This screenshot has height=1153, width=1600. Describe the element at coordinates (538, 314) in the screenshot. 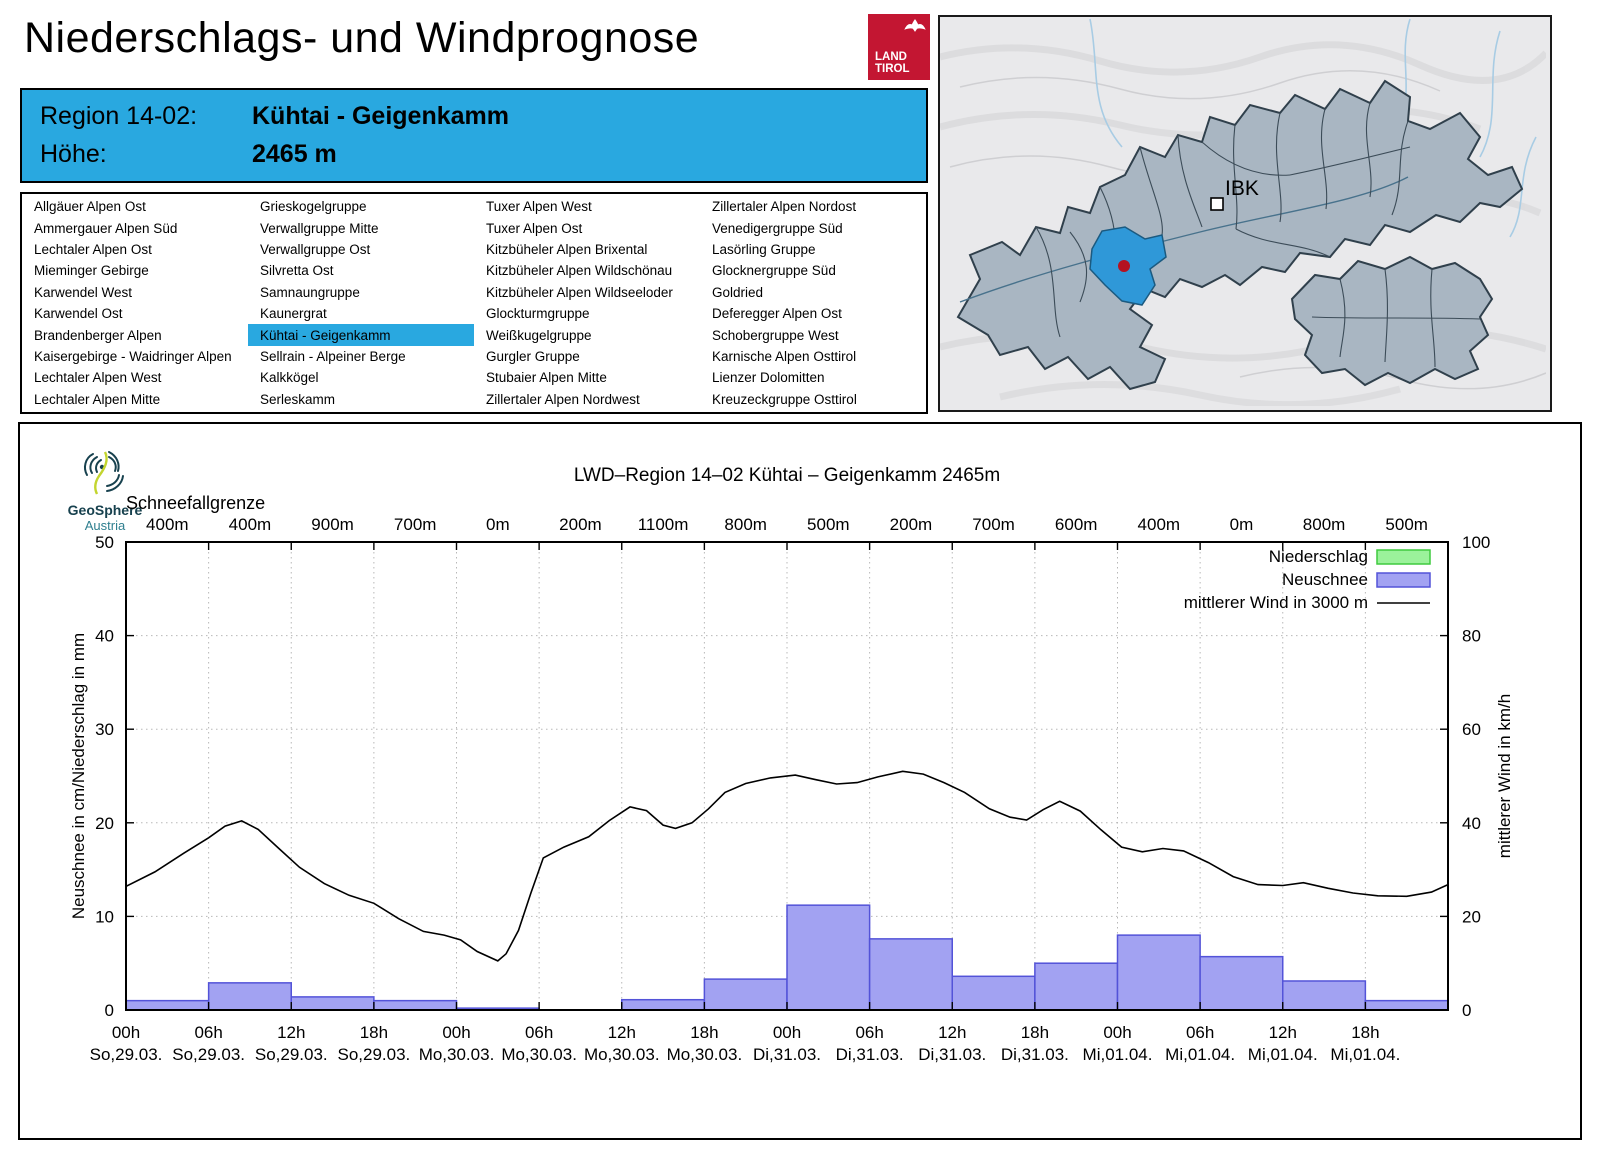

I see `region-item: Glockturmgruppe` at that location.